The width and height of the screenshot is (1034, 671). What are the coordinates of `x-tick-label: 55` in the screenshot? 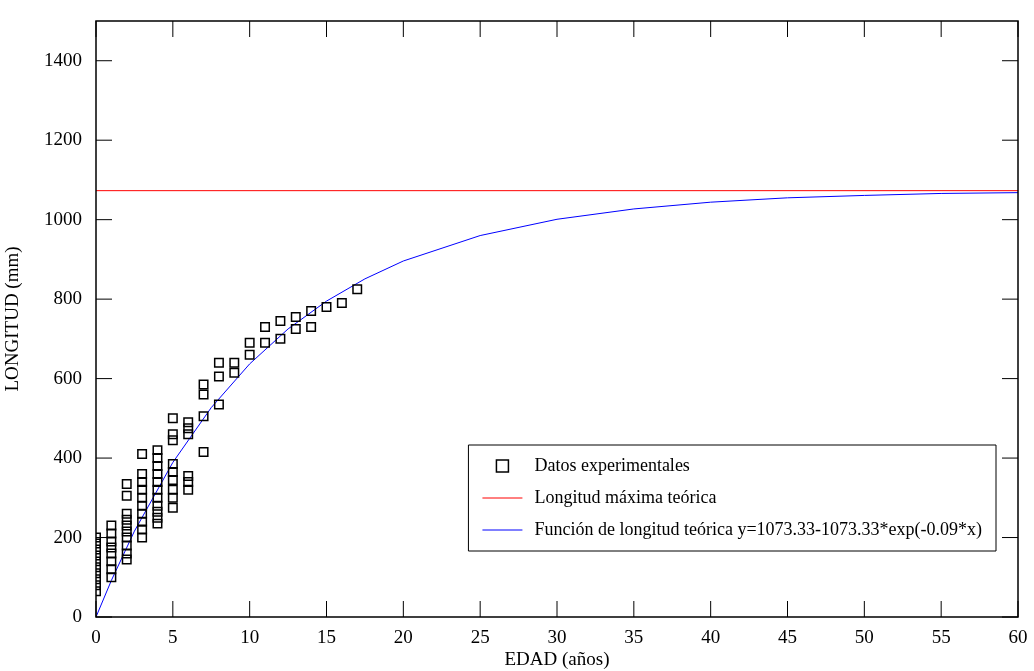 It's located at (941, 637).